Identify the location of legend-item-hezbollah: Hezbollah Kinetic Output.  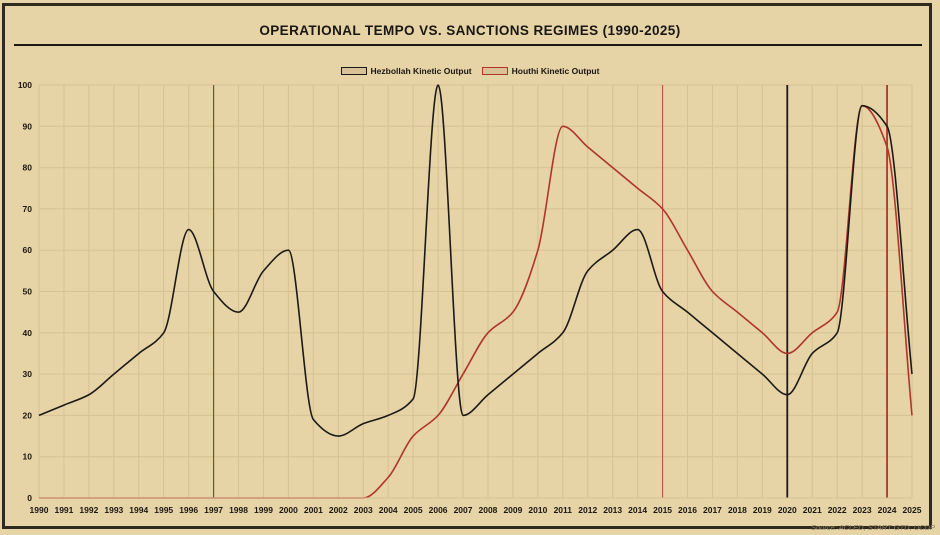
(406, 71).